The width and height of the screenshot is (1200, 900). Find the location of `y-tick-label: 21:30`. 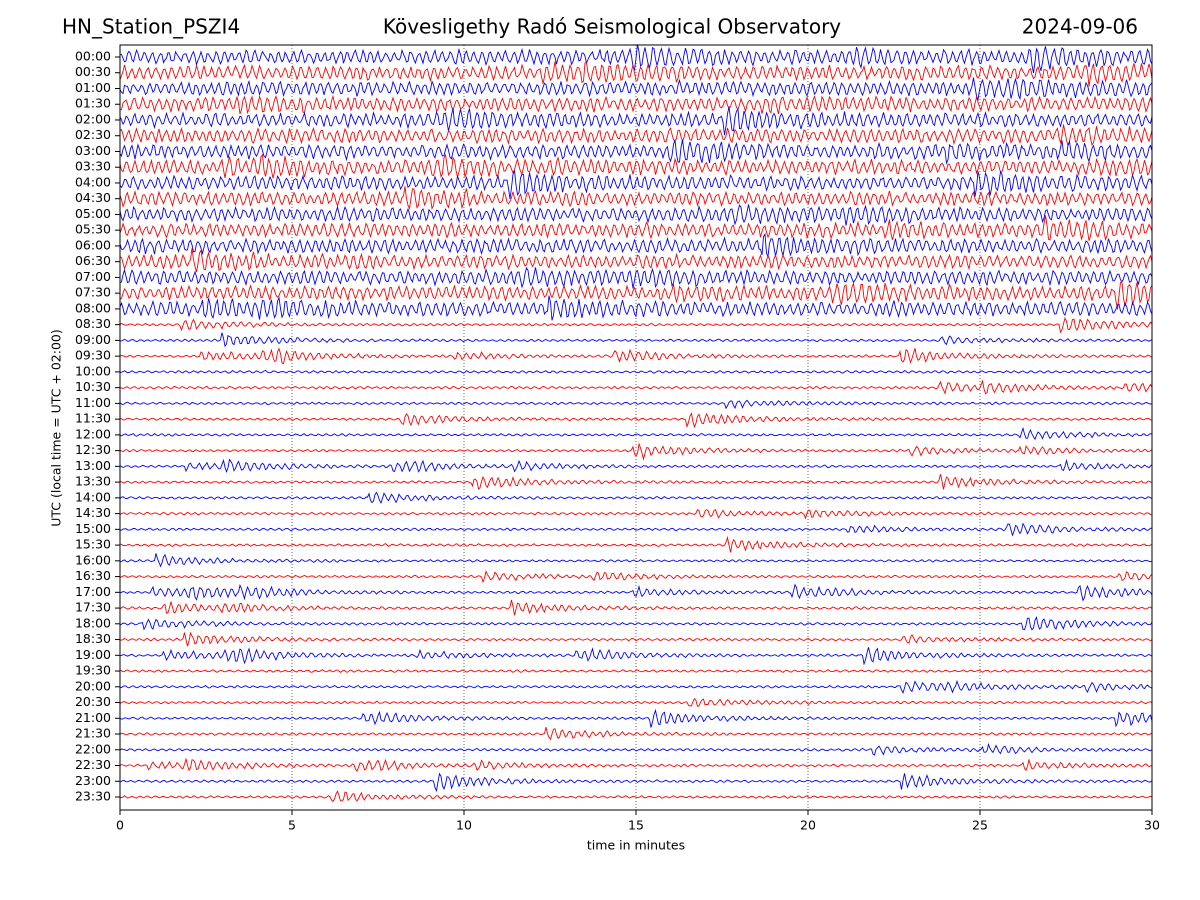

y-tick-label: 21:30 is located at coordinates (93, 733).